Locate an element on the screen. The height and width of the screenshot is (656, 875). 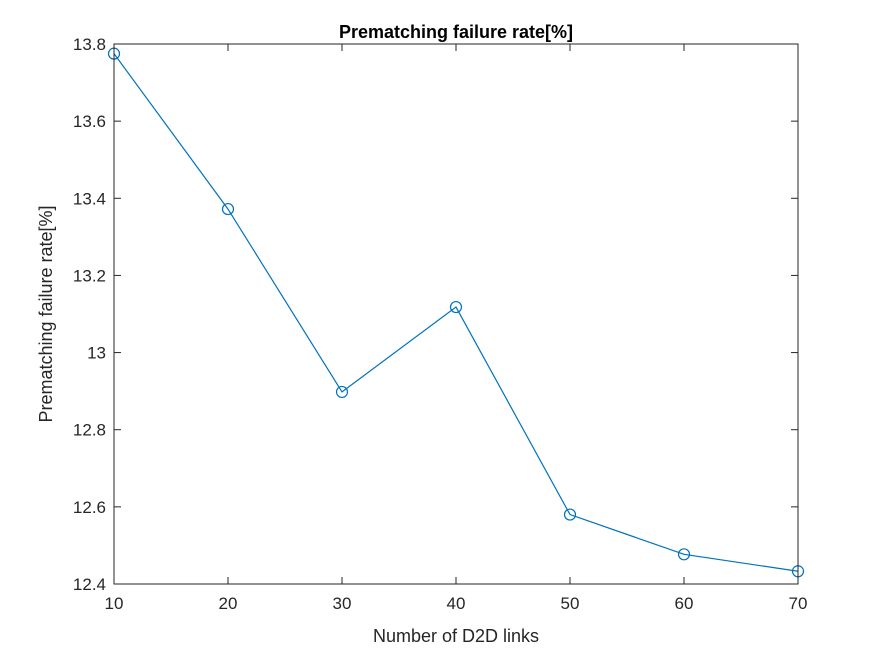
x-tick-label: 40 is located at coordinates (456, 603).